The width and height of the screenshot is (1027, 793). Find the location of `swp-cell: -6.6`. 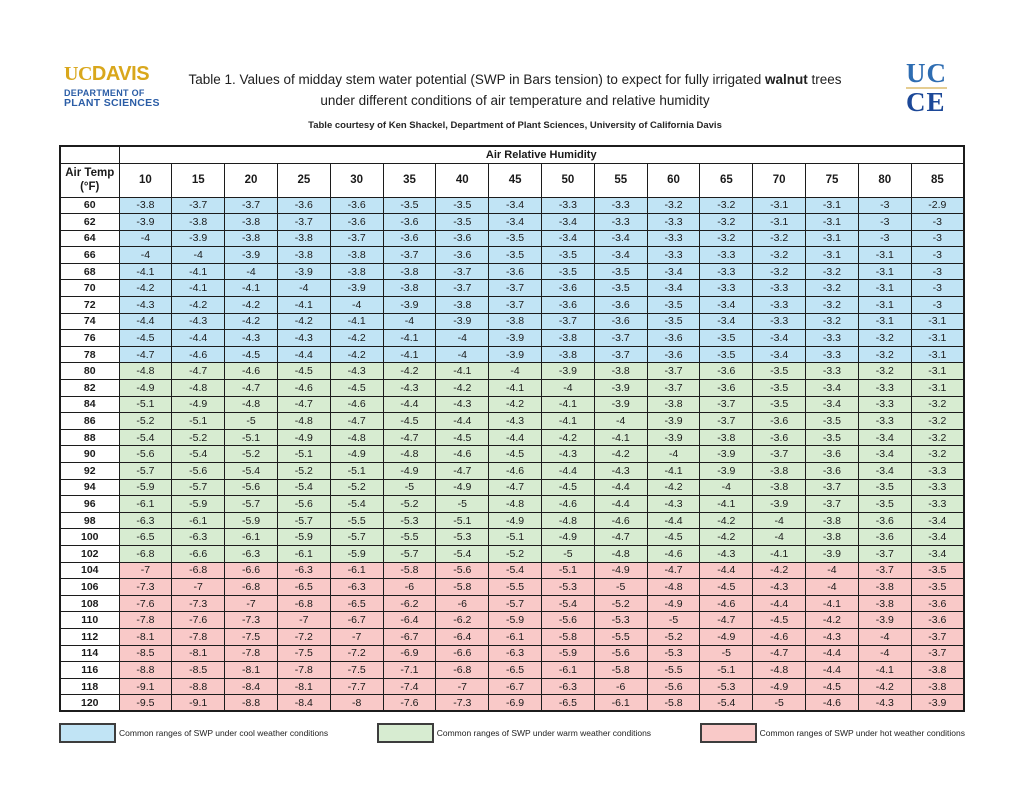

swp-cell: -6.6 is located at coordinates (462, 653).